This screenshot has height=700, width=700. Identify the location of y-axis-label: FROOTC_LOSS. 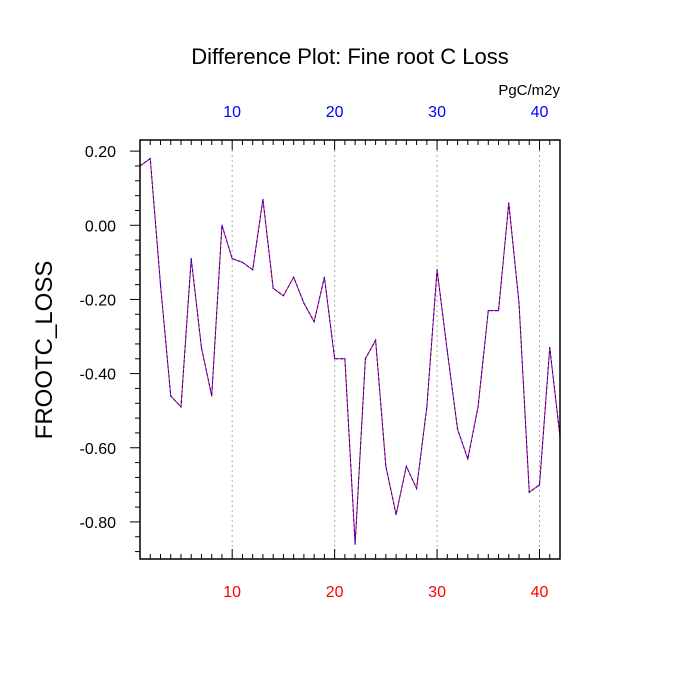
(44, 350).